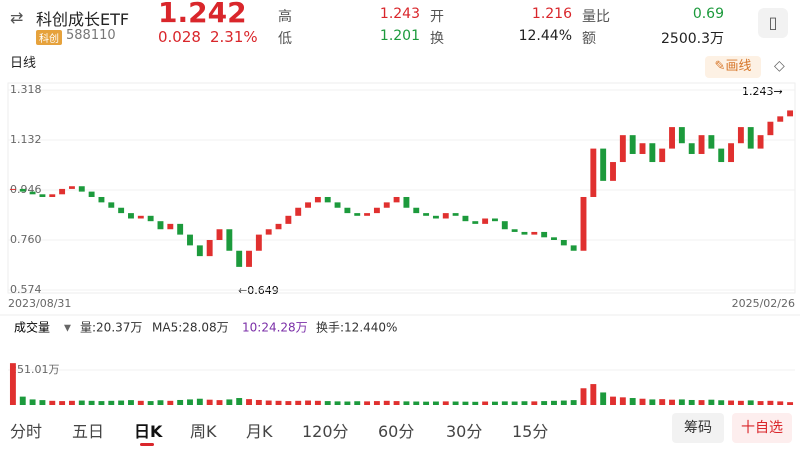  I want to click on chart-label: 日线, so click(23, 63).